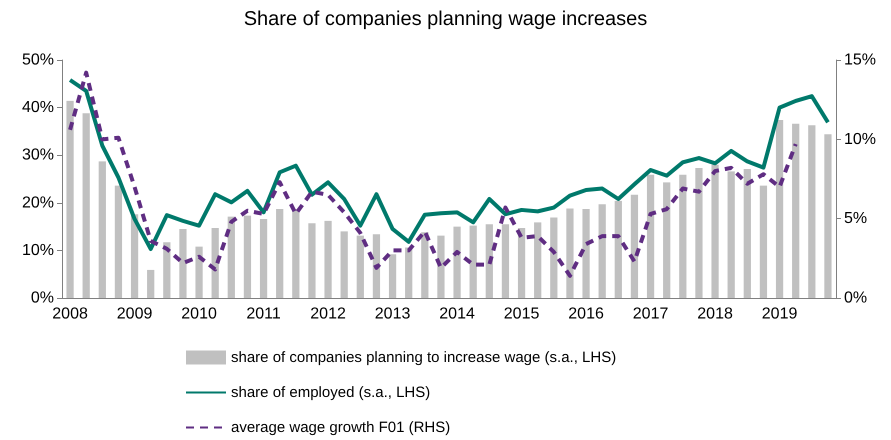 Image resolution: width=891 pixels, height=440 pixels. I want to click on y-tick-label: 20%, so click(38, 203).